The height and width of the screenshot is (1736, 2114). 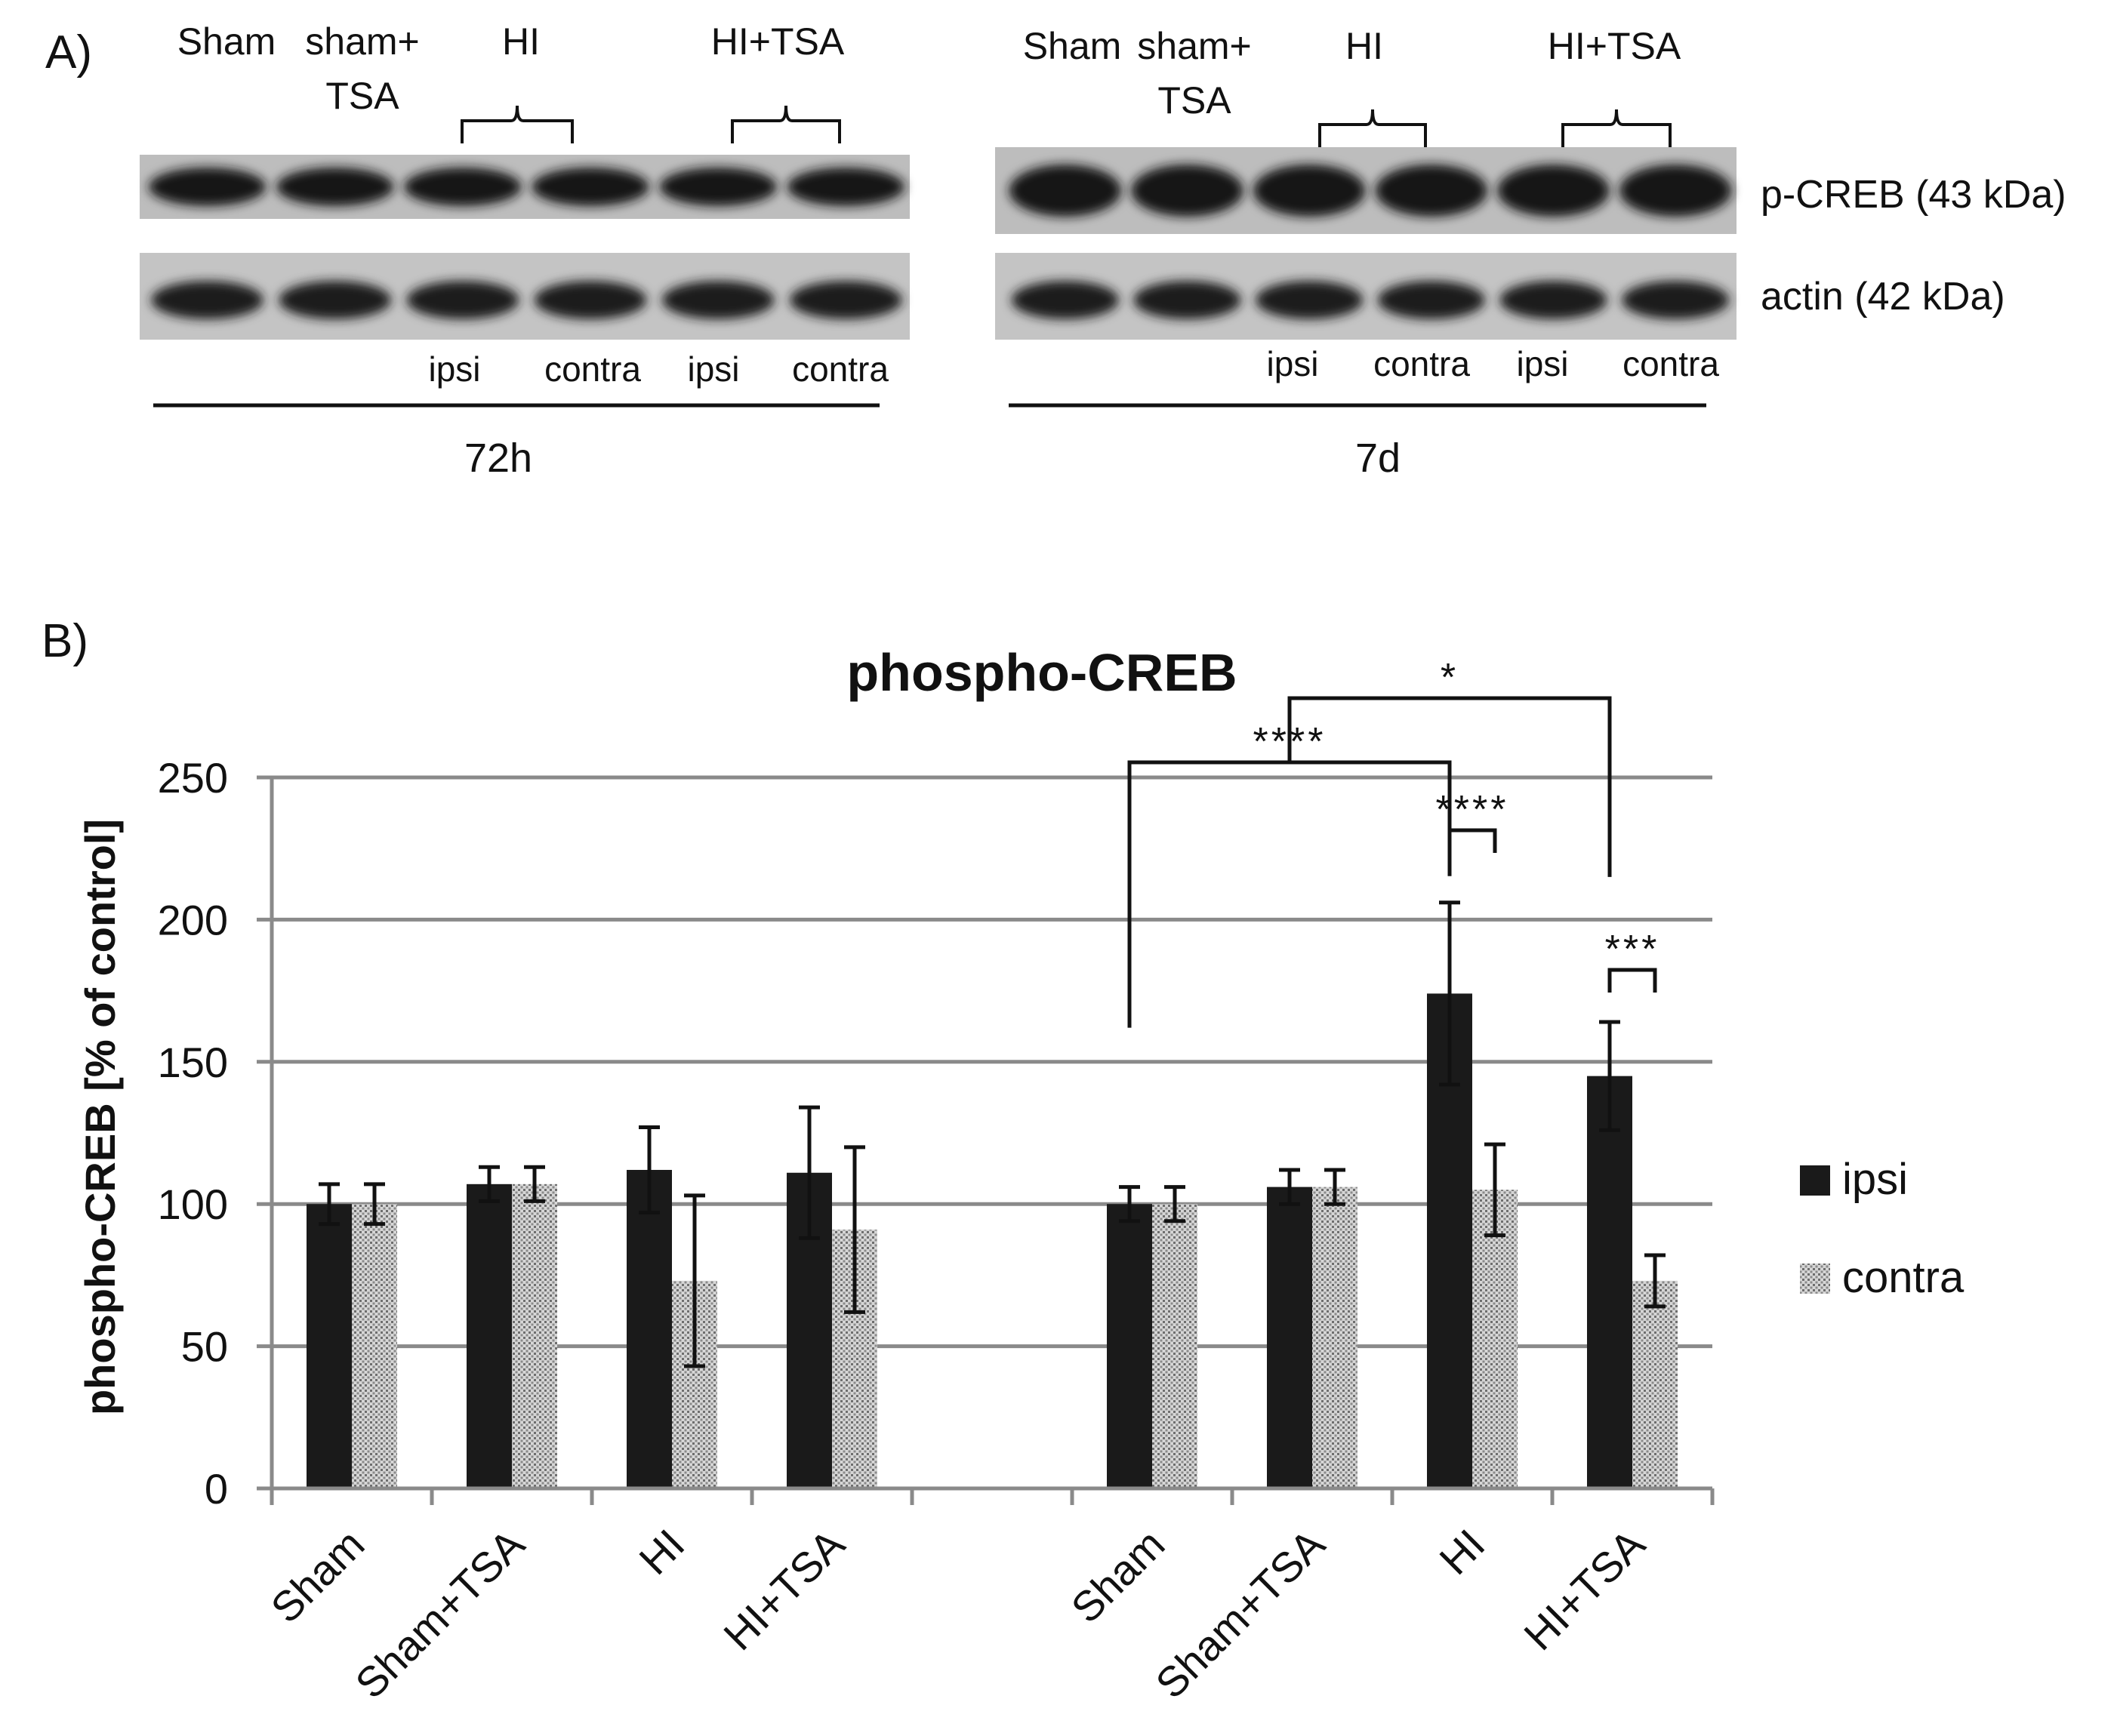 What do you see at coordinates (1815, 1180) in the screenshot?
I see `legend-swatch-ipsi` at bounding box center [1815, 1180].